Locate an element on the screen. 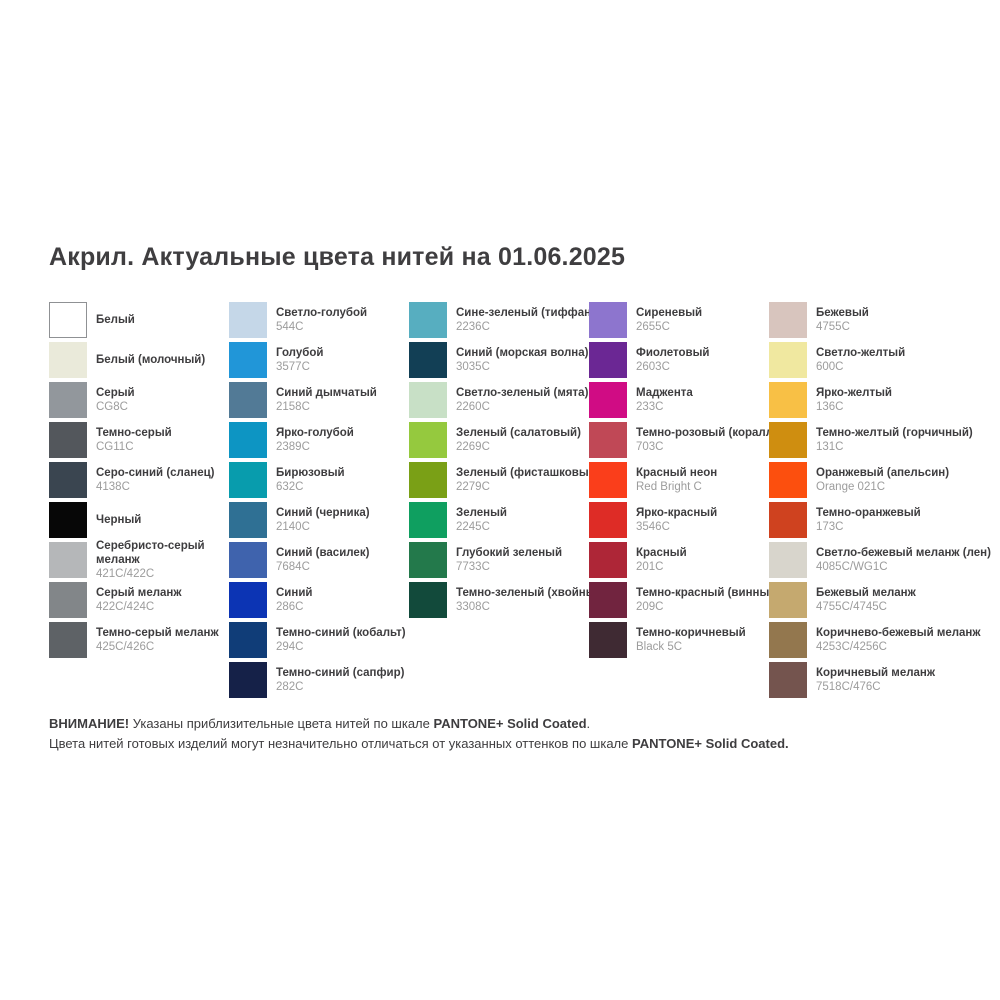 This screenshot has width=1000, height=1000. color-labels: Темно-серый меланж 425C/426C is located at coordinates (157, 640).